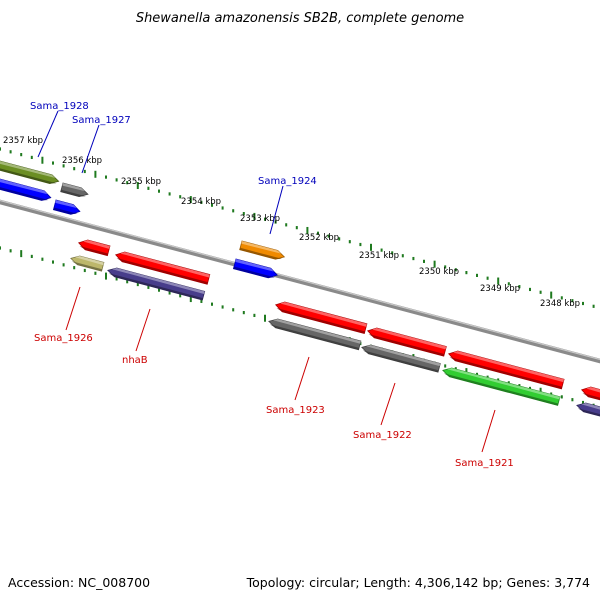  What do you see at coordinates (201, 202) in the screenshot?
I see `scale-label: 2354 kbp` at bounding box center [201, 202].